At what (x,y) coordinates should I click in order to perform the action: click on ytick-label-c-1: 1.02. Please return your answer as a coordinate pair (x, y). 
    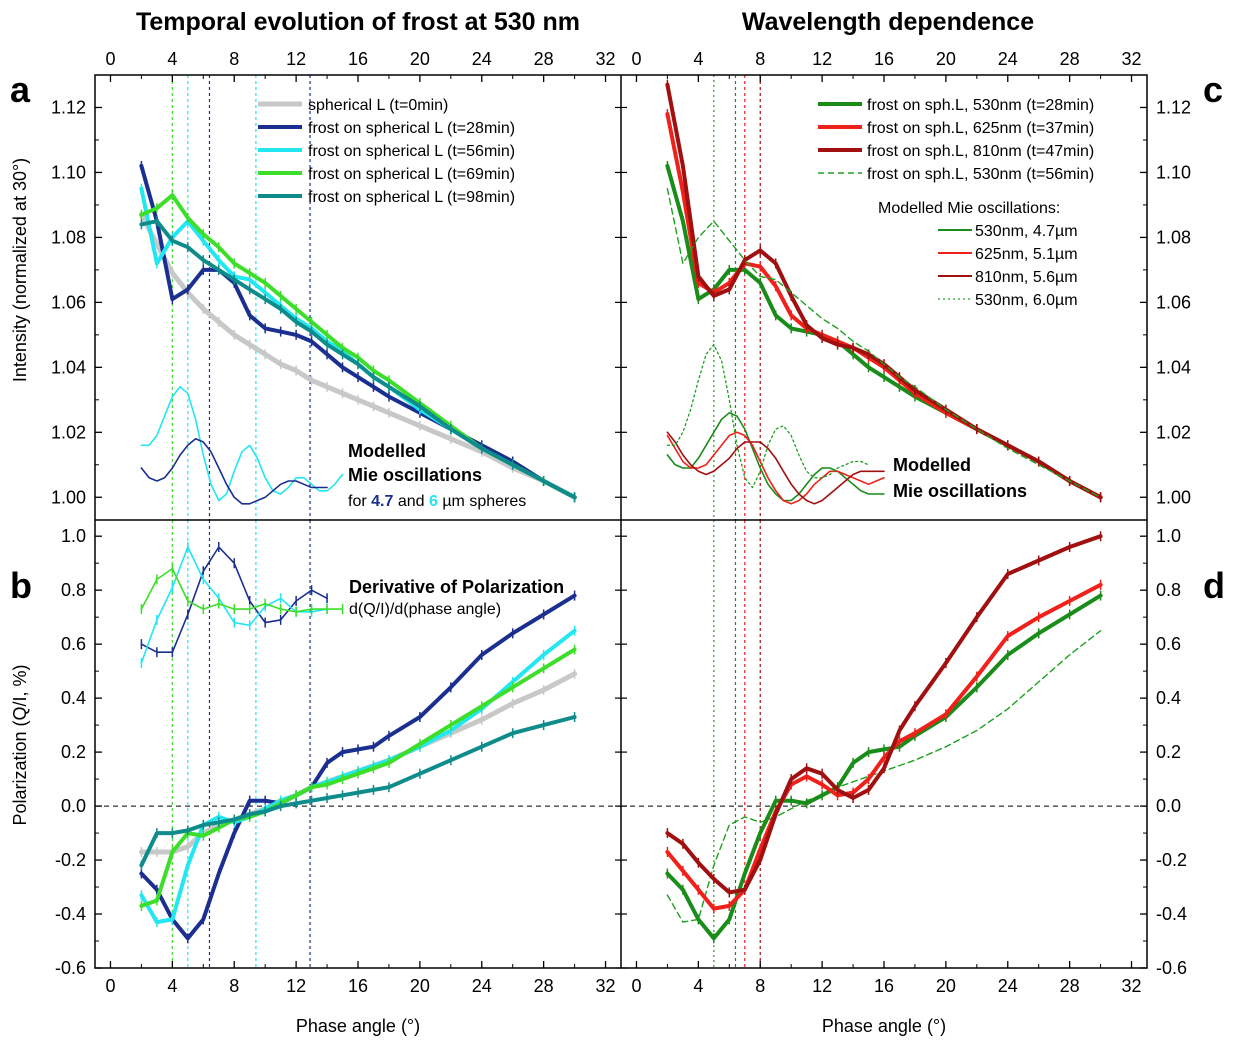
    Looking at the image, I should click on (1173, 432).